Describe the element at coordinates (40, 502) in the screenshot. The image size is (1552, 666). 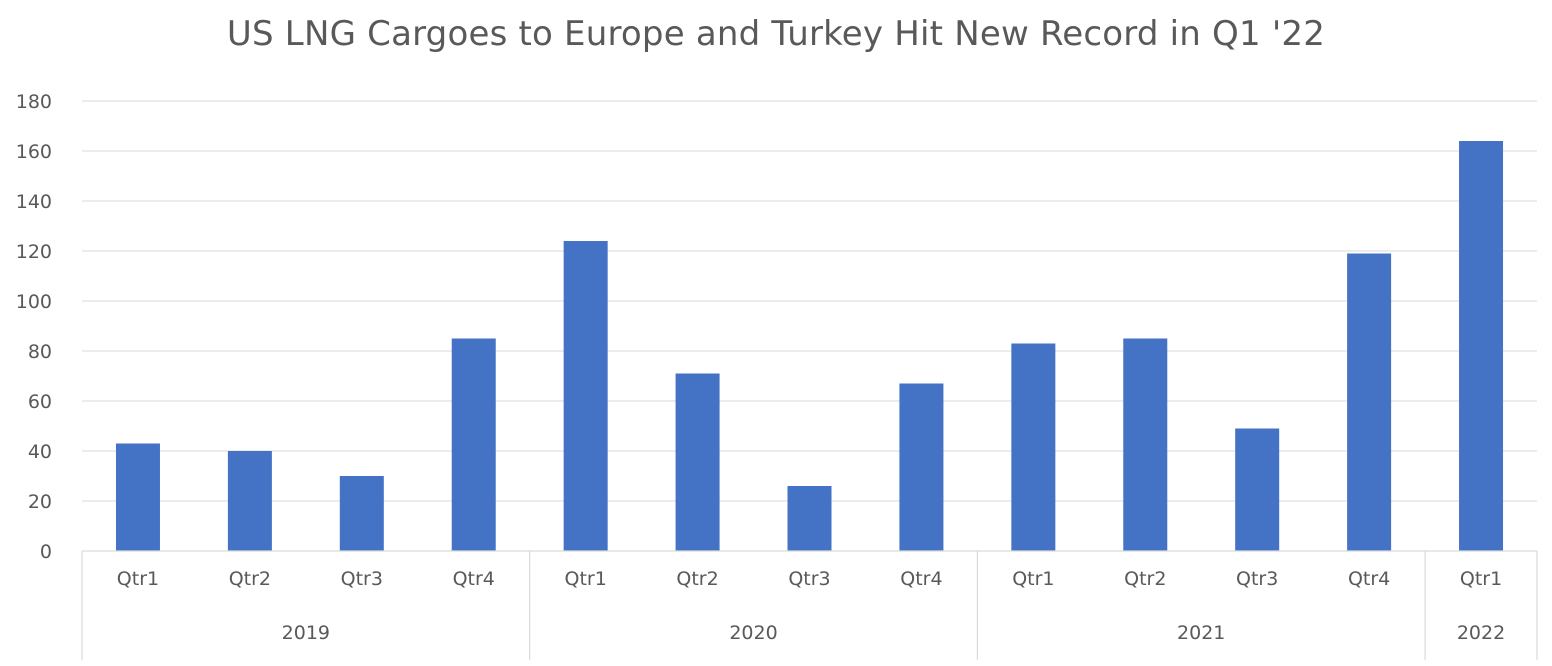
I see `y-tick-label: 20` at that location.